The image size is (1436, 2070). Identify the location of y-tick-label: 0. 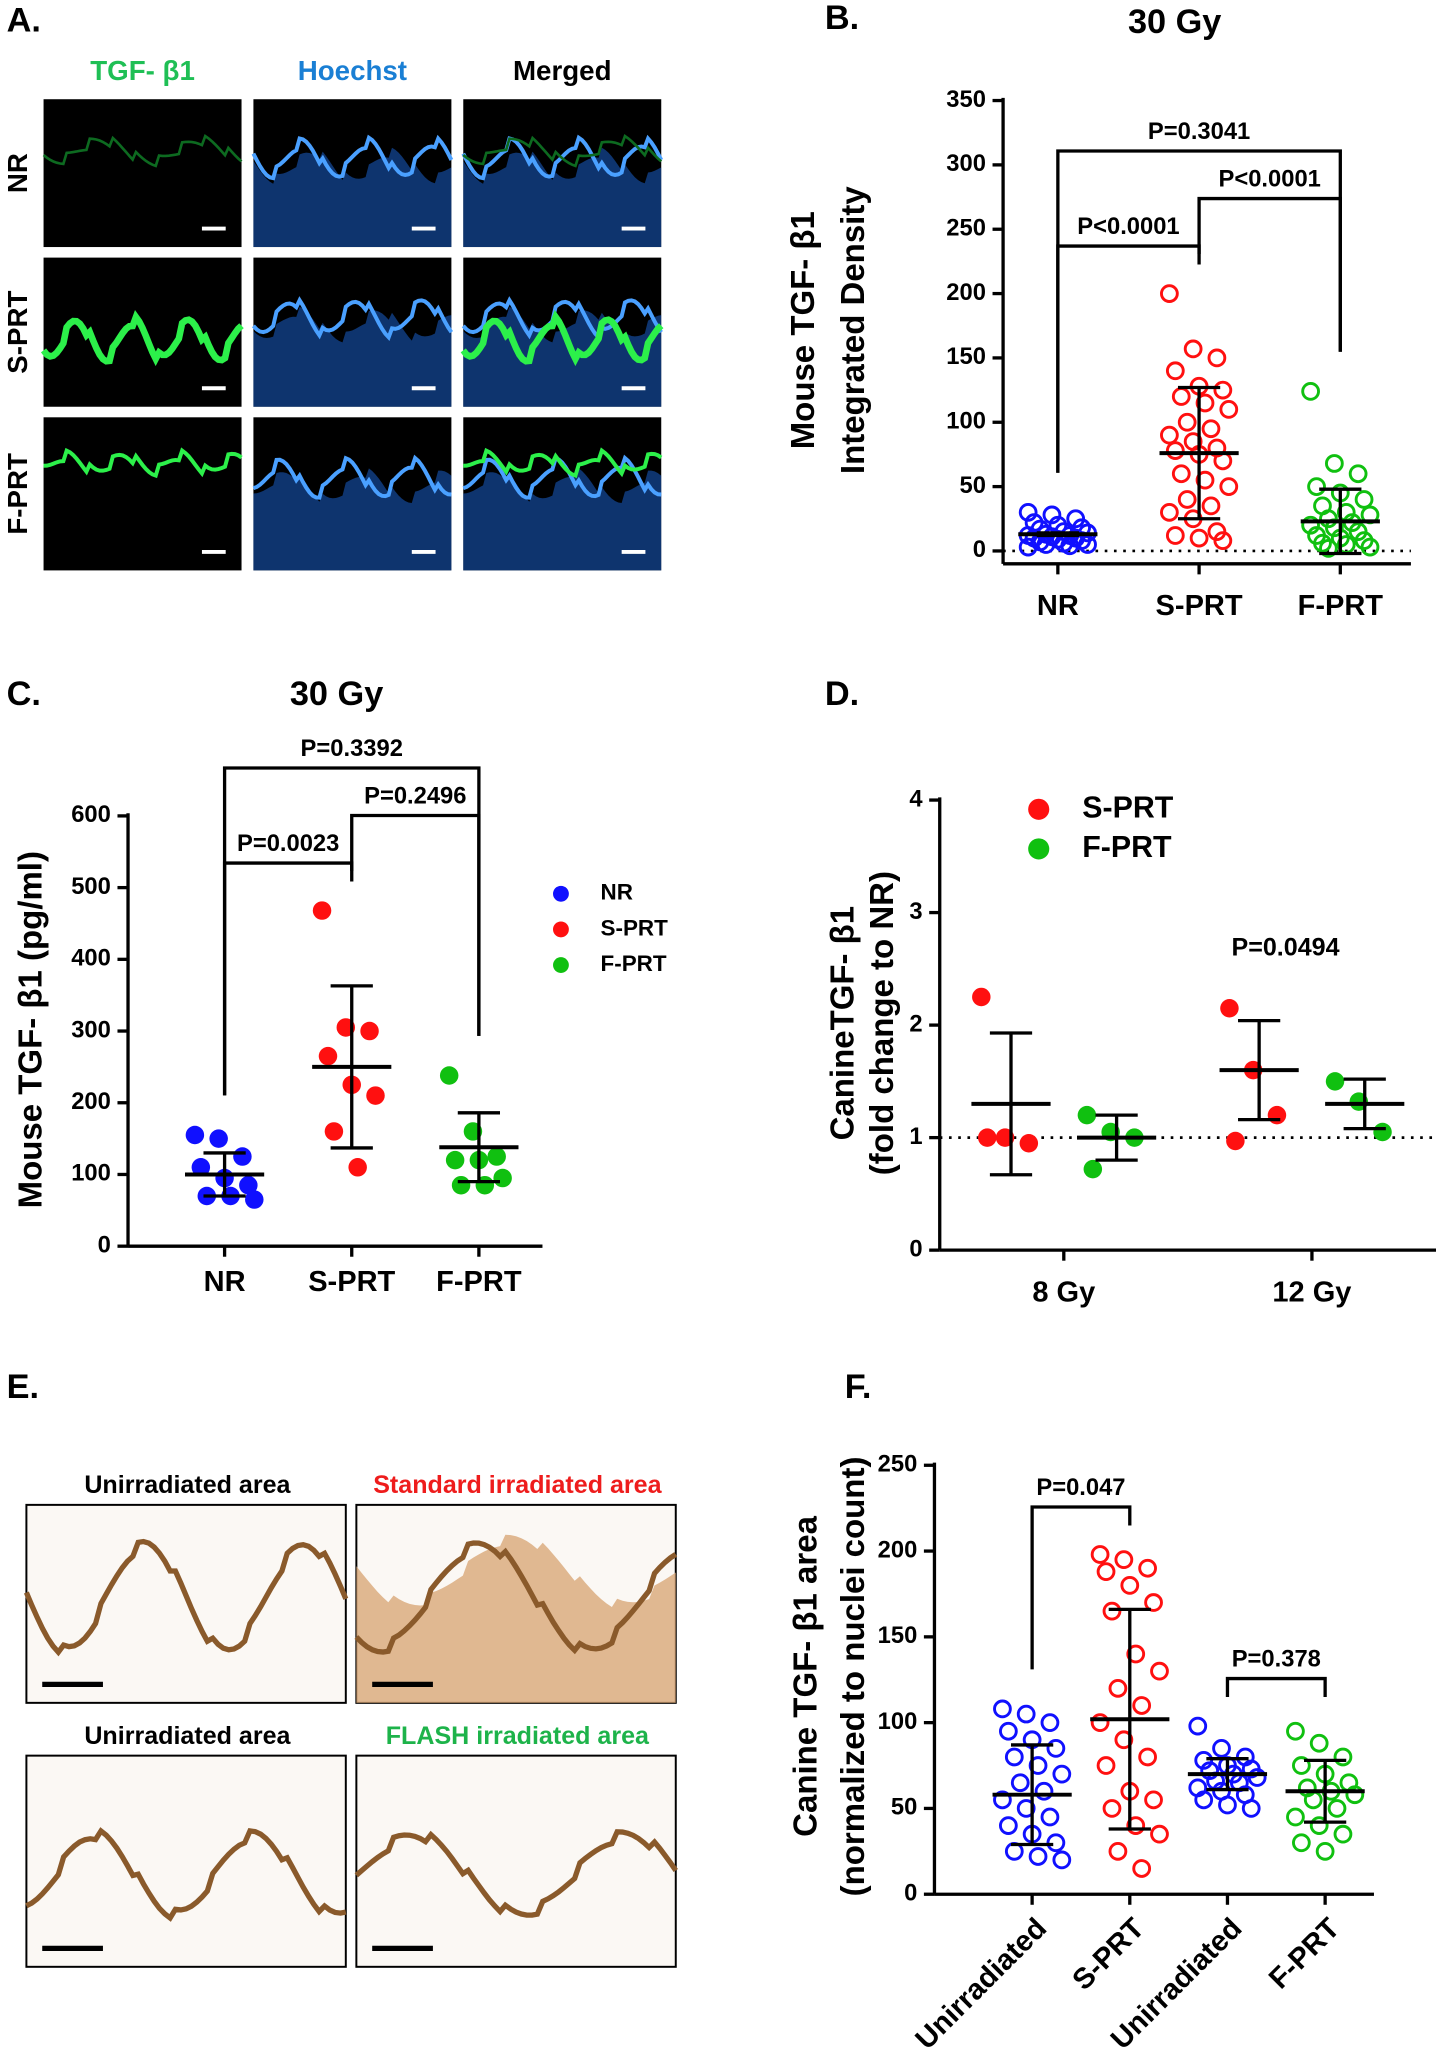
(910, 1893).